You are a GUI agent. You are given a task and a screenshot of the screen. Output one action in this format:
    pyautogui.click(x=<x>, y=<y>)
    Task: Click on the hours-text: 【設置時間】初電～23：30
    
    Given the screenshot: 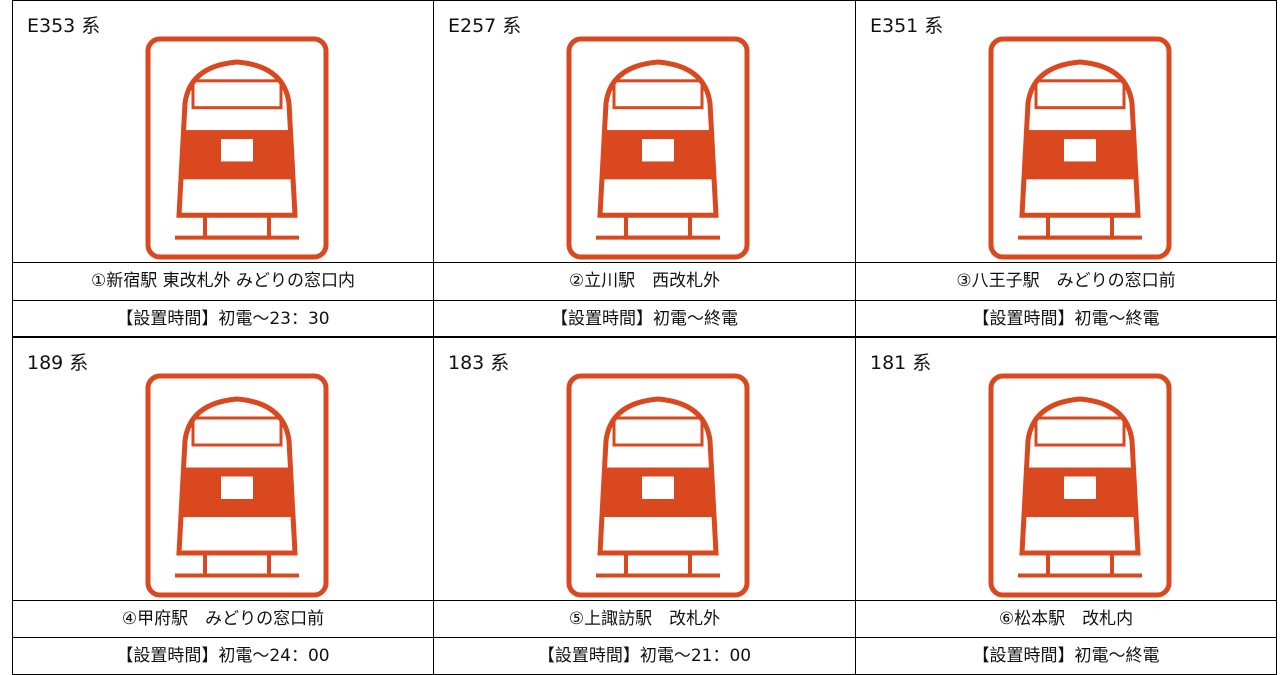 What is the action you would take?
    pyautogui.click(x=223, y=318)
    